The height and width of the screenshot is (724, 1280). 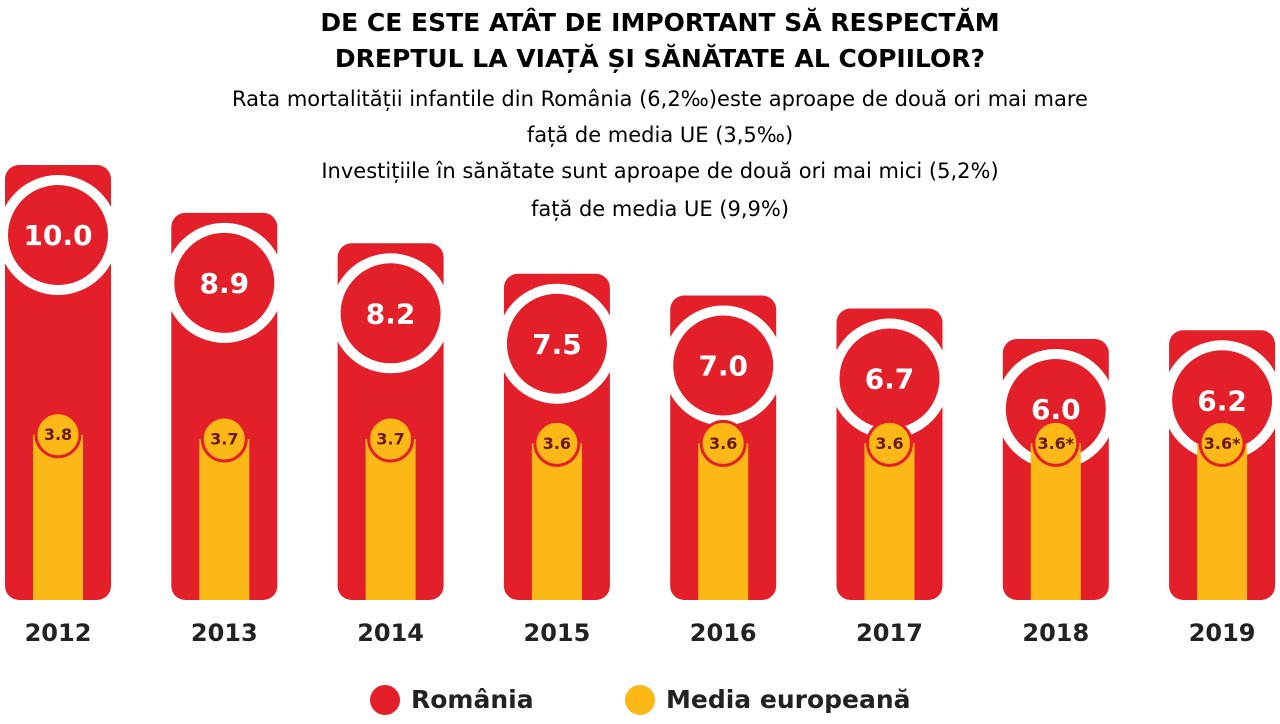 I want to click on legend-label: Media europeană, so click(x=788, y=699).